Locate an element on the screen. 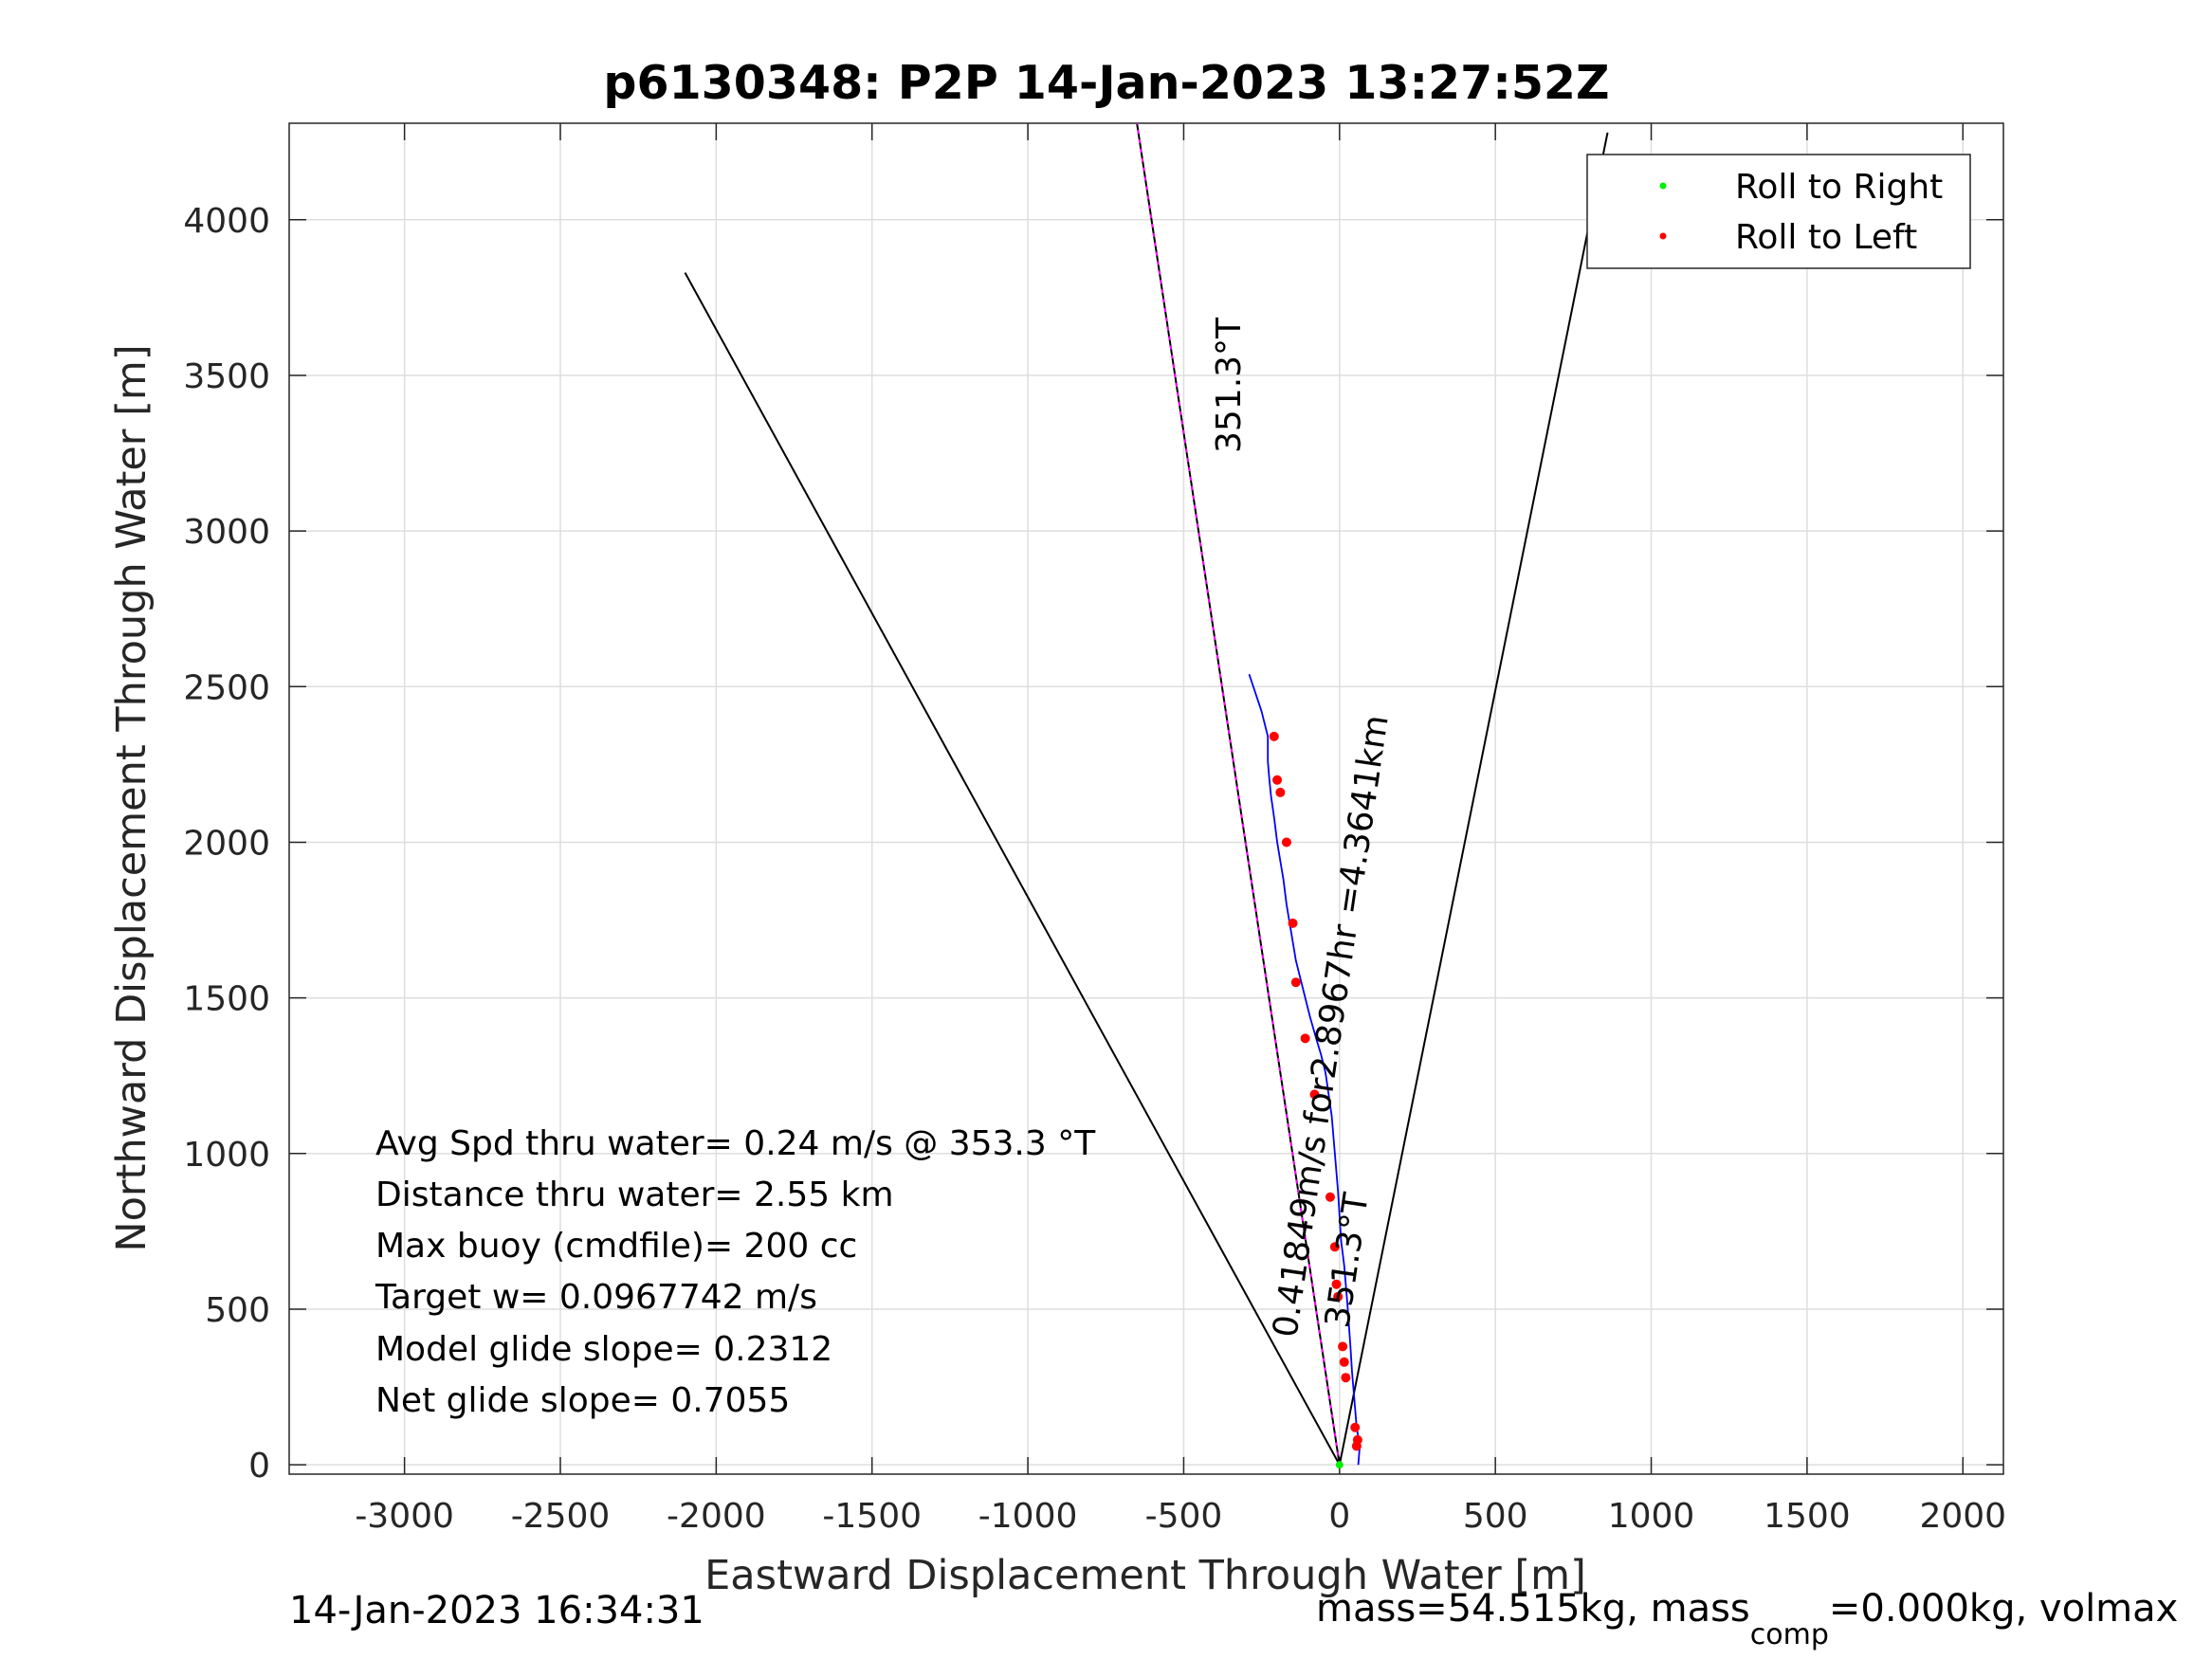 The width and height of the screenshot is (2212, 1659). stat-net-glide: Net glide slope= 0.7055 is located at coordinates (582, 1400).